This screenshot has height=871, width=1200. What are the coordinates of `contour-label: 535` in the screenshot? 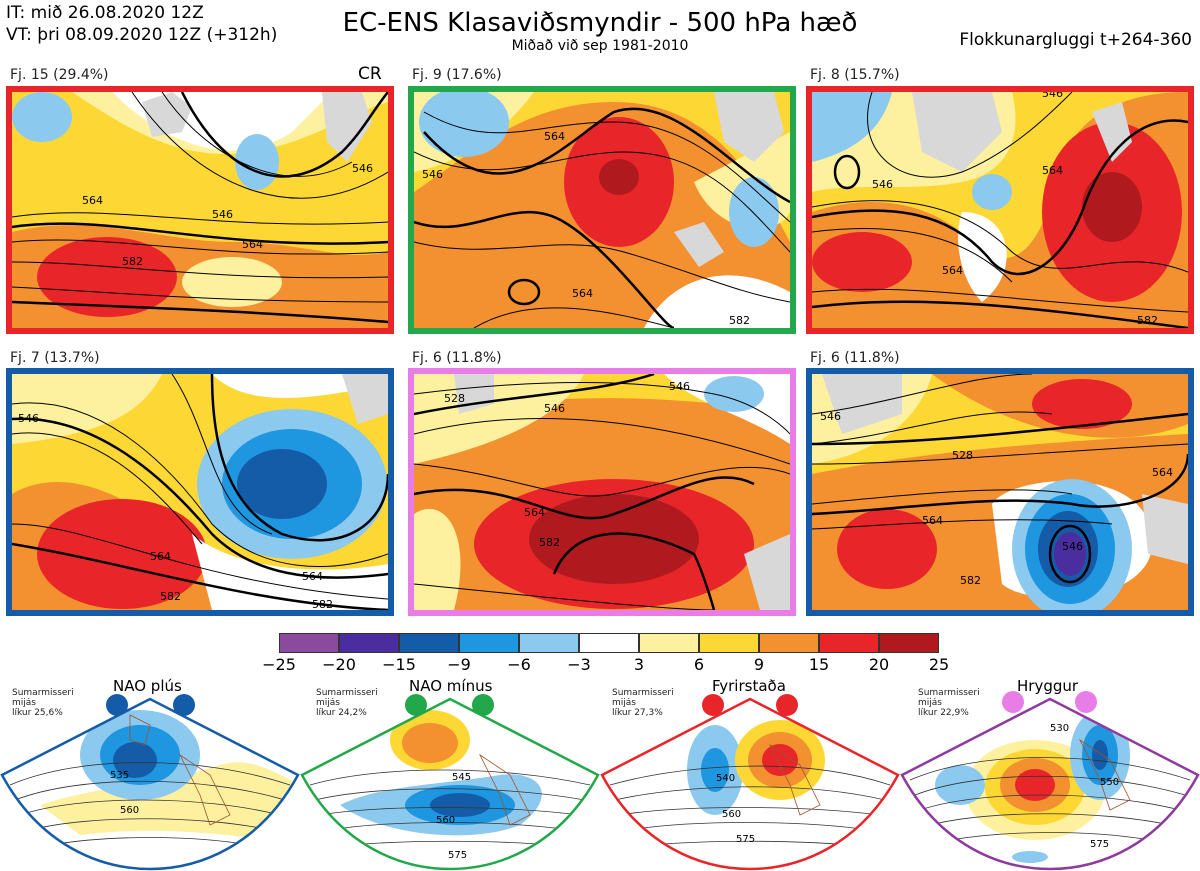 It's located at (119, 775).